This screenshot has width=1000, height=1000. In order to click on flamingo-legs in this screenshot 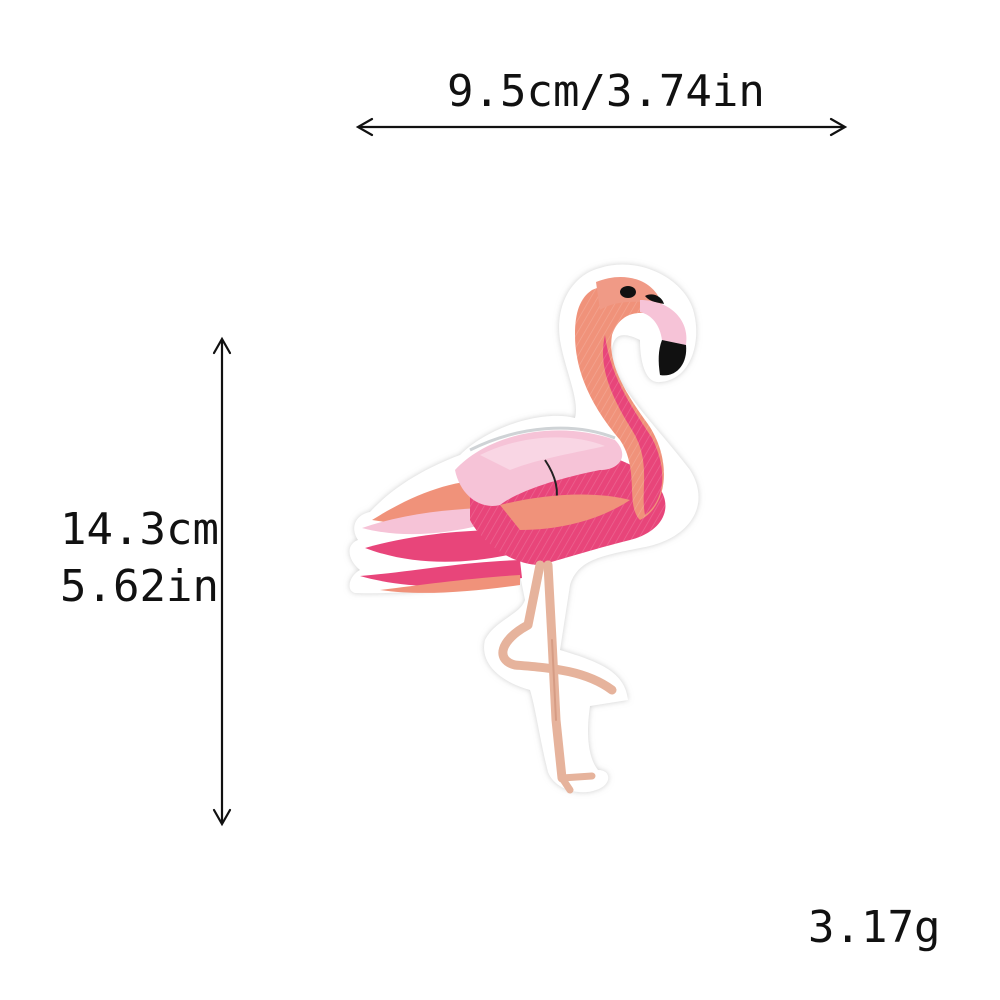, I will do `click(557, 677)`.